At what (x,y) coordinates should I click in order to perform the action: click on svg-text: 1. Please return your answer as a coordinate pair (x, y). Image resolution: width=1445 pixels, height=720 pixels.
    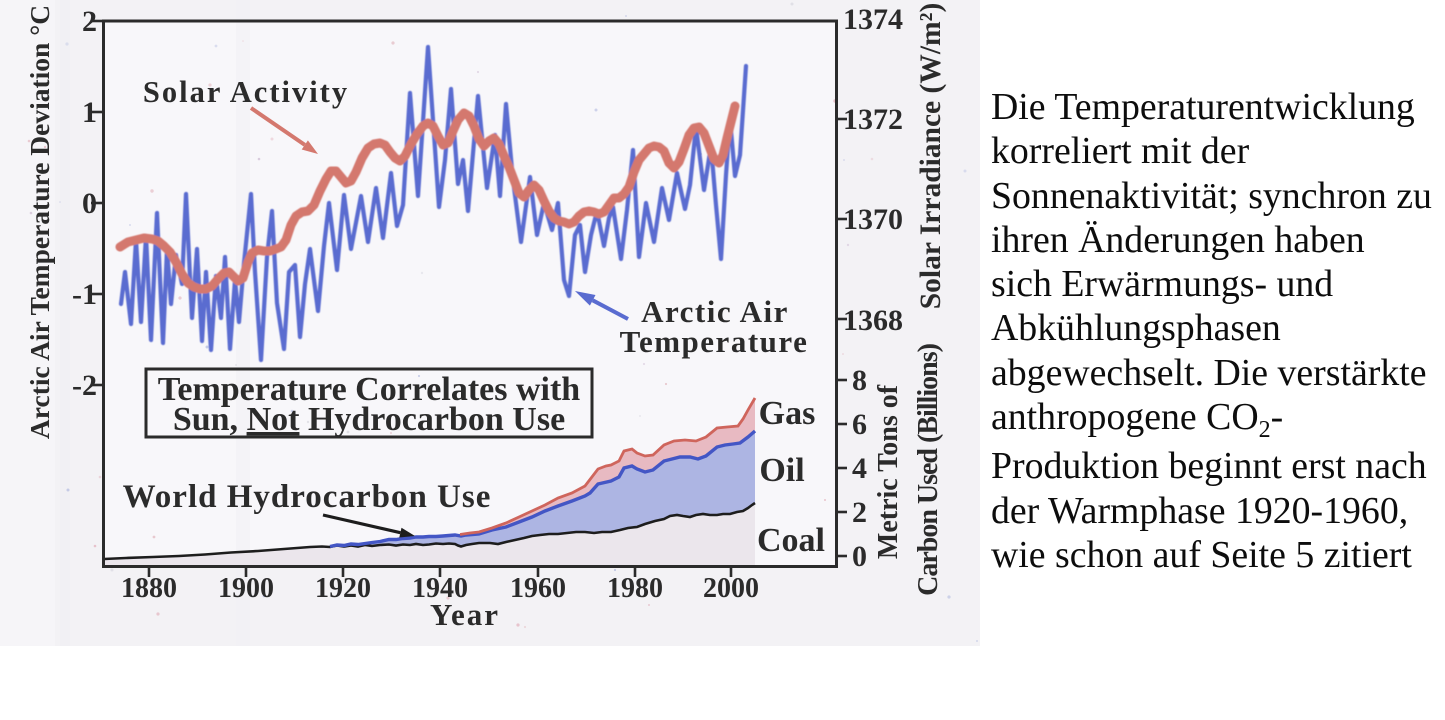
    Looking at the image, I should click on (89, 112).